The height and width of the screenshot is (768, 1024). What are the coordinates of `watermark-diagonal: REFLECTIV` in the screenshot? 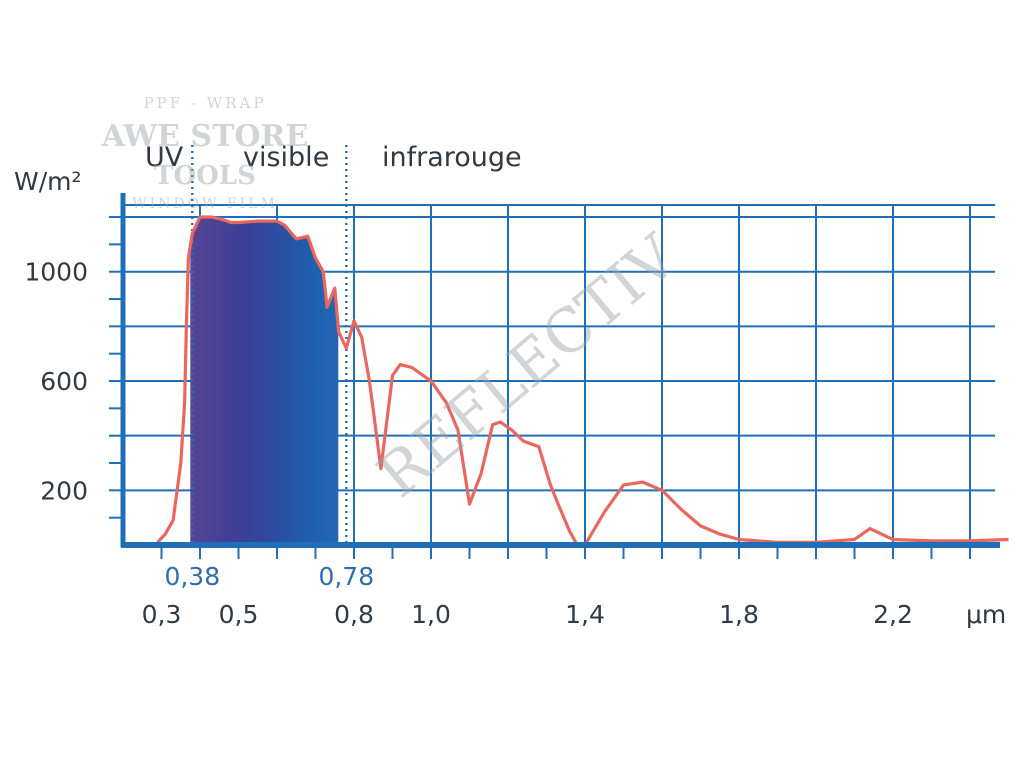 It's located at (529, 366).